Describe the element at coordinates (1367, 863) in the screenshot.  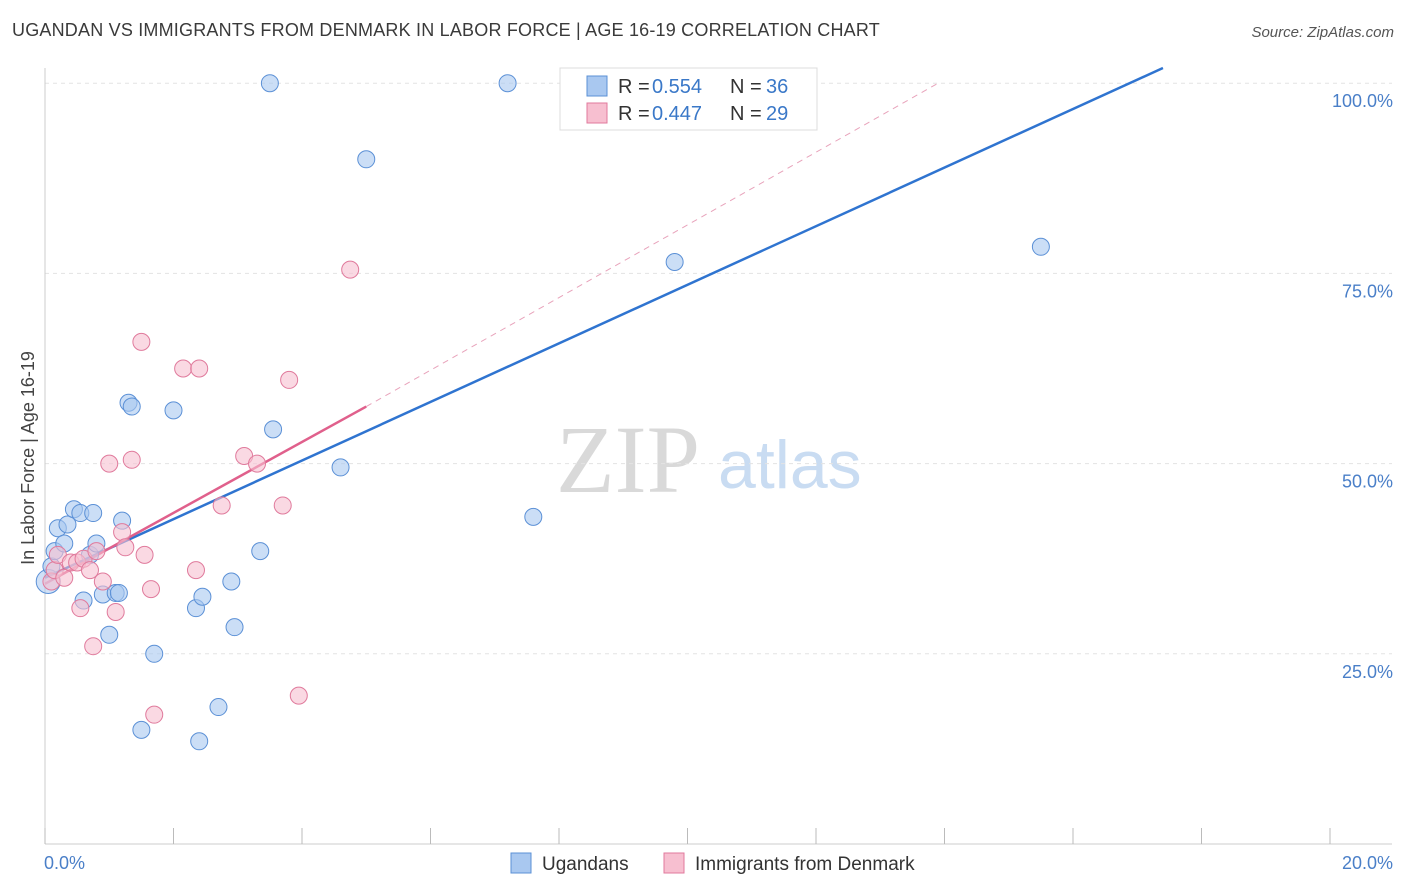
I see `x-tick-label-max: 20.0%` at that location.